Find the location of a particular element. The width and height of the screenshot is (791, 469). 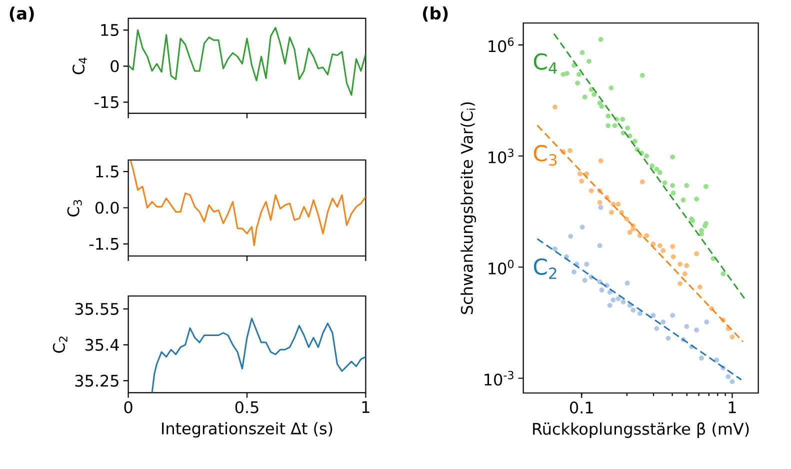

y-axis-title: C$_{4}$ is located at coordinates (79, 66).